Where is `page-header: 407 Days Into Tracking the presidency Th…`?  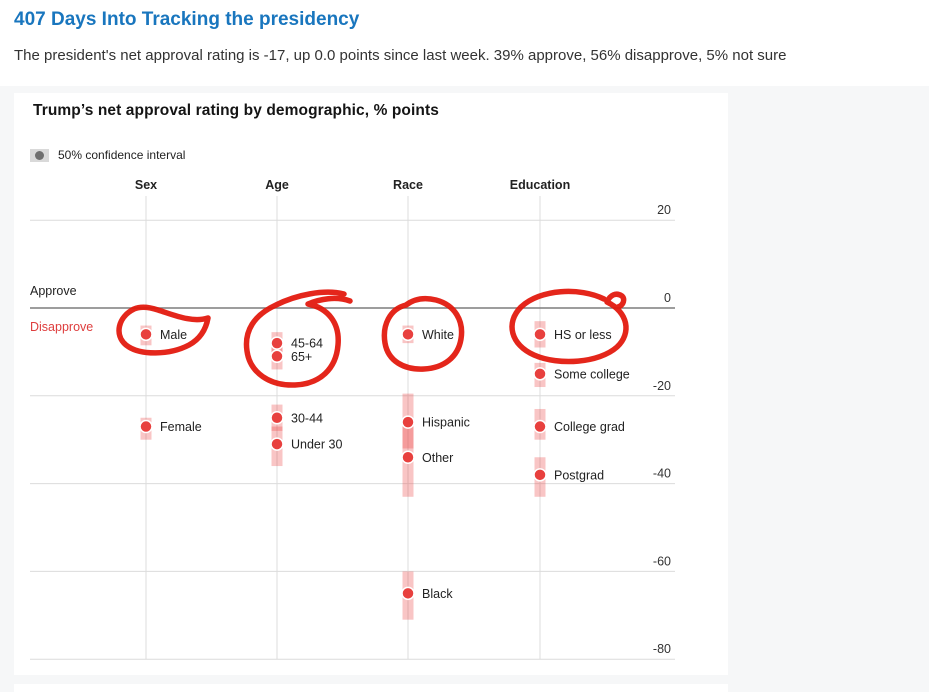 page-header: 407 Days Into Tracking the presidency Th… is located at coordinates (464, 43).